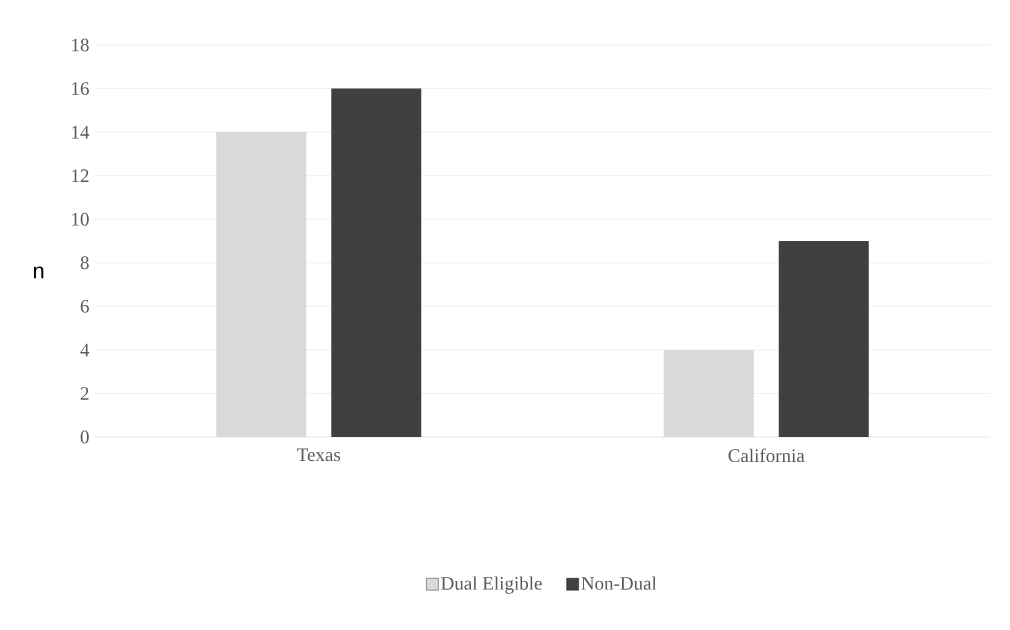 The image size is (1010, 630). Describe the element at coordinates (766, 455) in the screenshot. I see `x-tick-label: California` at that location.